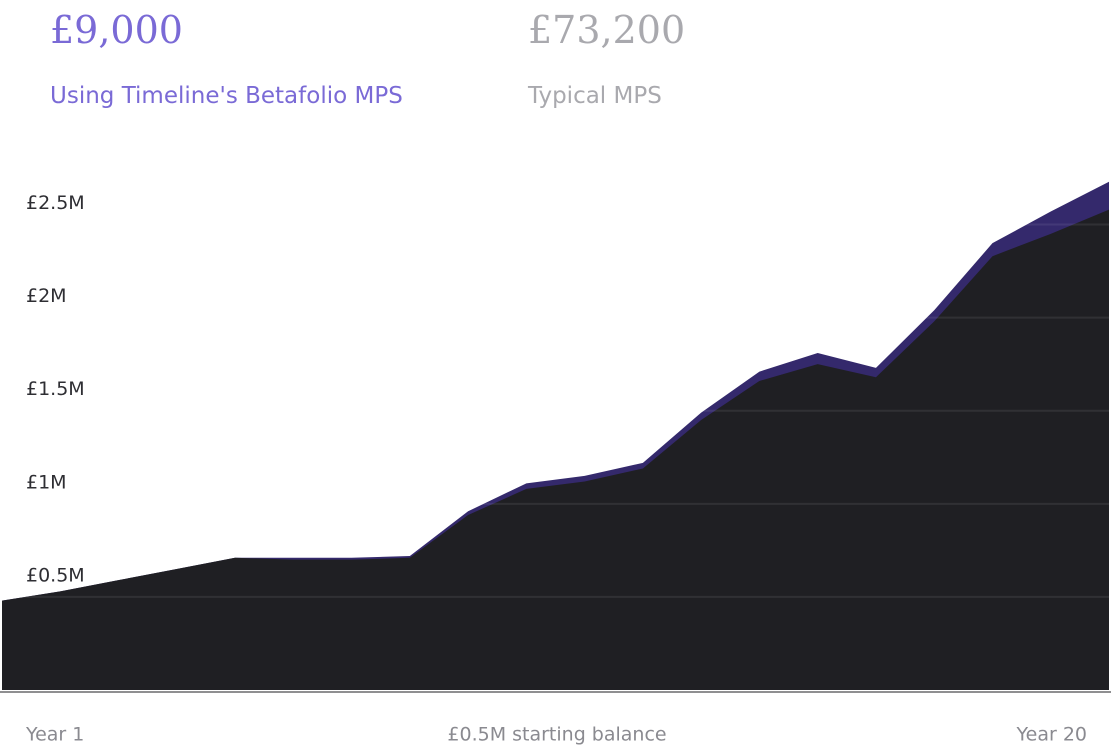 The height and width of the screenshot is (750, 1111). Describe the element at coordinates (556, 735) in the screenshot. I see `annotation: £0.5M starting balance` at that location.